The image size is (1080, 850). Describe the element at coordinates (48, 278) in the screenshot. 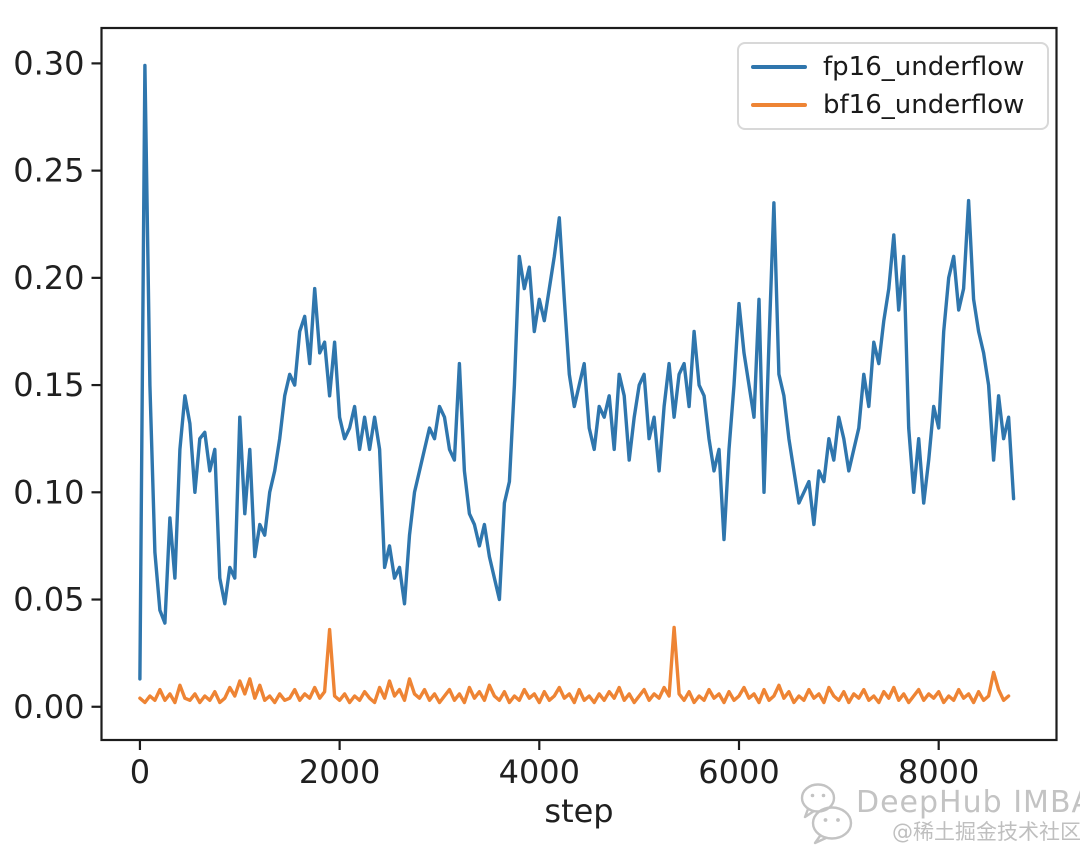

I see `y-tick-label: 0.20` at that location.